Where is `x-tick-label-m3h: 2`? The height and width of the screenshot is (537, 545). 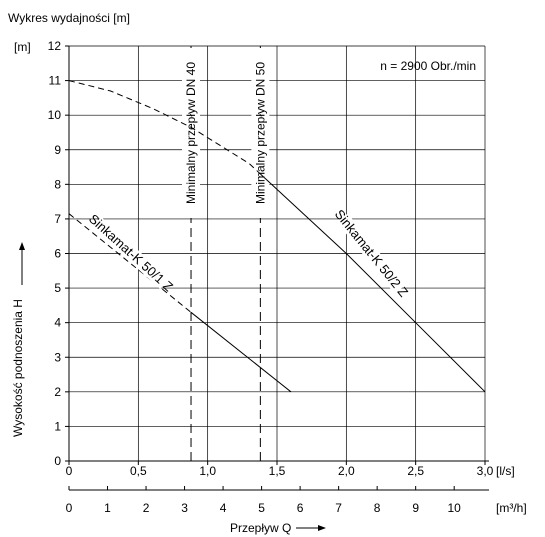
x-tick-label-m3h: 2 is located at coordinates (146, 508).